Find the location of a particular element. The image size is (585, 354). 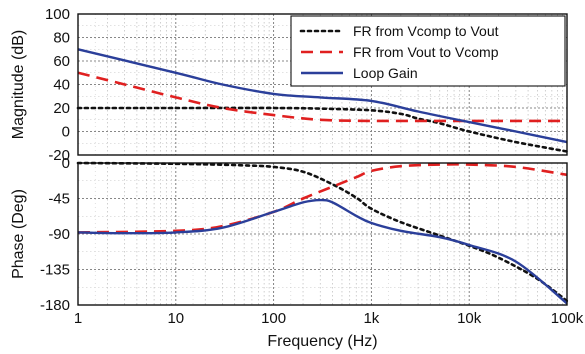

y-tick-label: -20 is located at coordinates (59, 155).